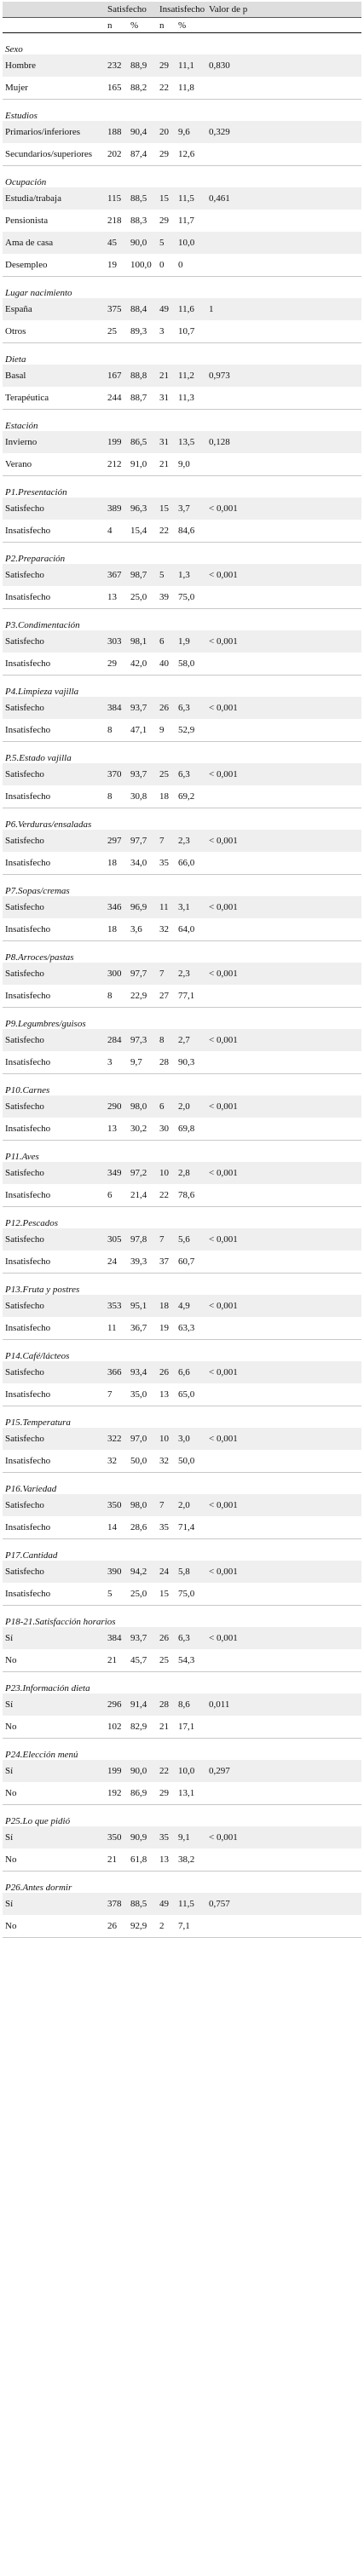  What do you see at coordinates (182, 619) in the screenshot?
I see `section-title: P3.Condimentación` at bounding box center [182, 619].